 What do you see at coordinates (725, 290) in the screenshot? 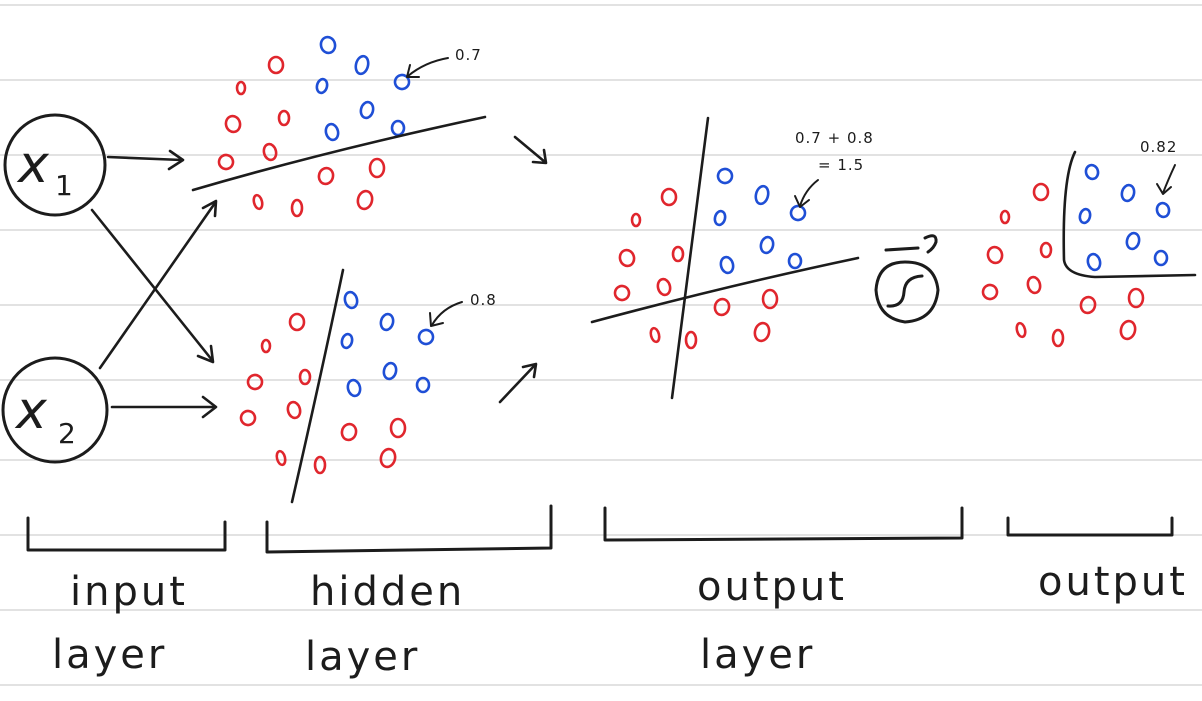
I see `output-boundary-horizontal` at bounding box center [725, 290].